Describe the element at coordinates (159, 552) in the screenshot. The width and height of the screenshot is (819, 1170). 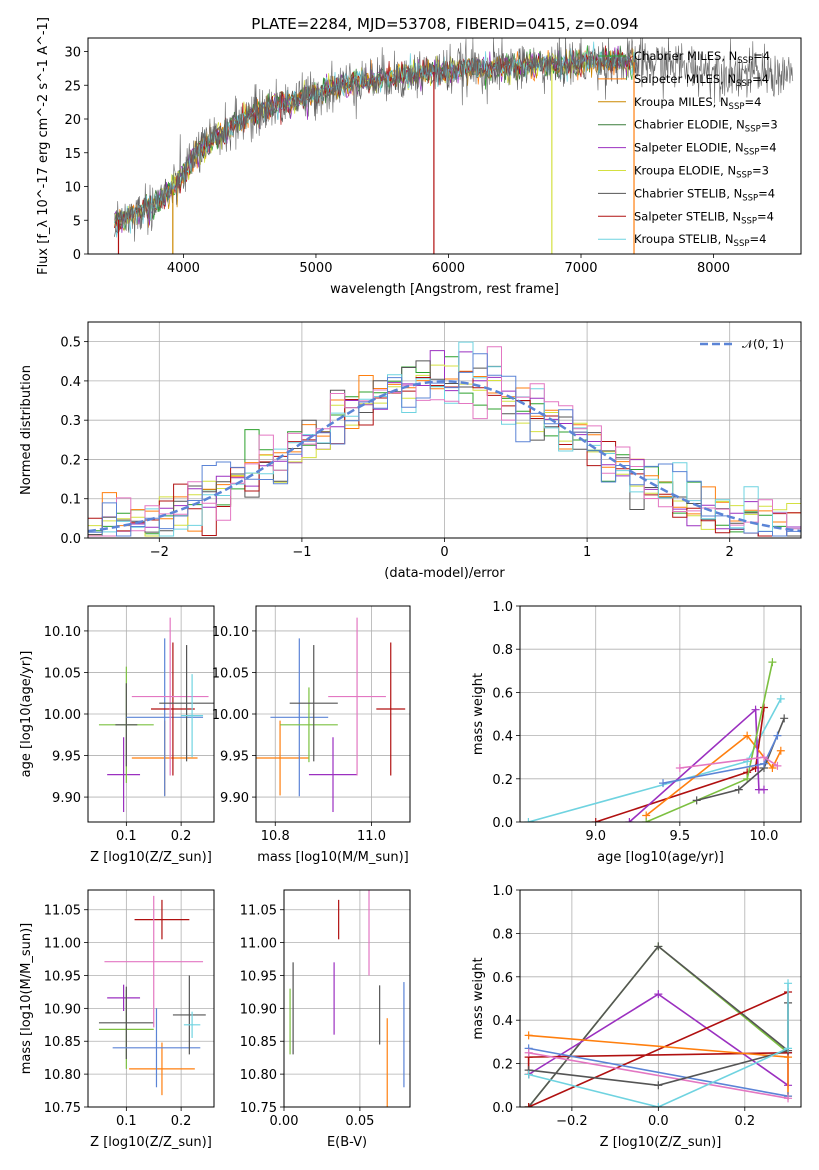
I see `residuals-xtick-label: −2` at that location.